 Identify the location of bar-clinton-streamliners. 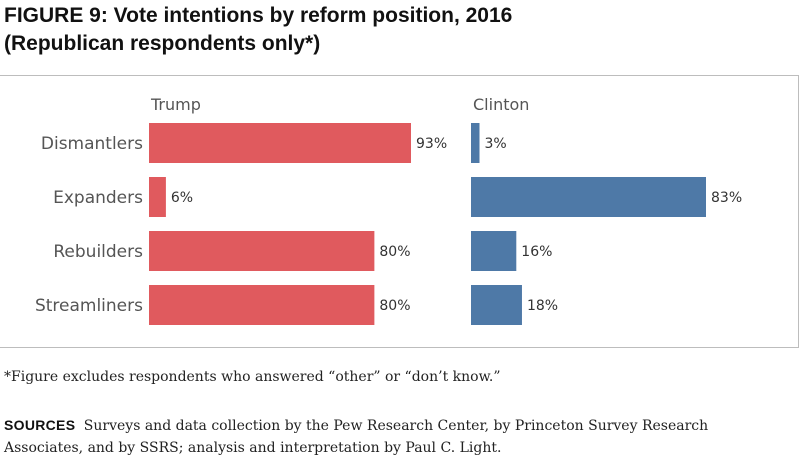
(496, 305).